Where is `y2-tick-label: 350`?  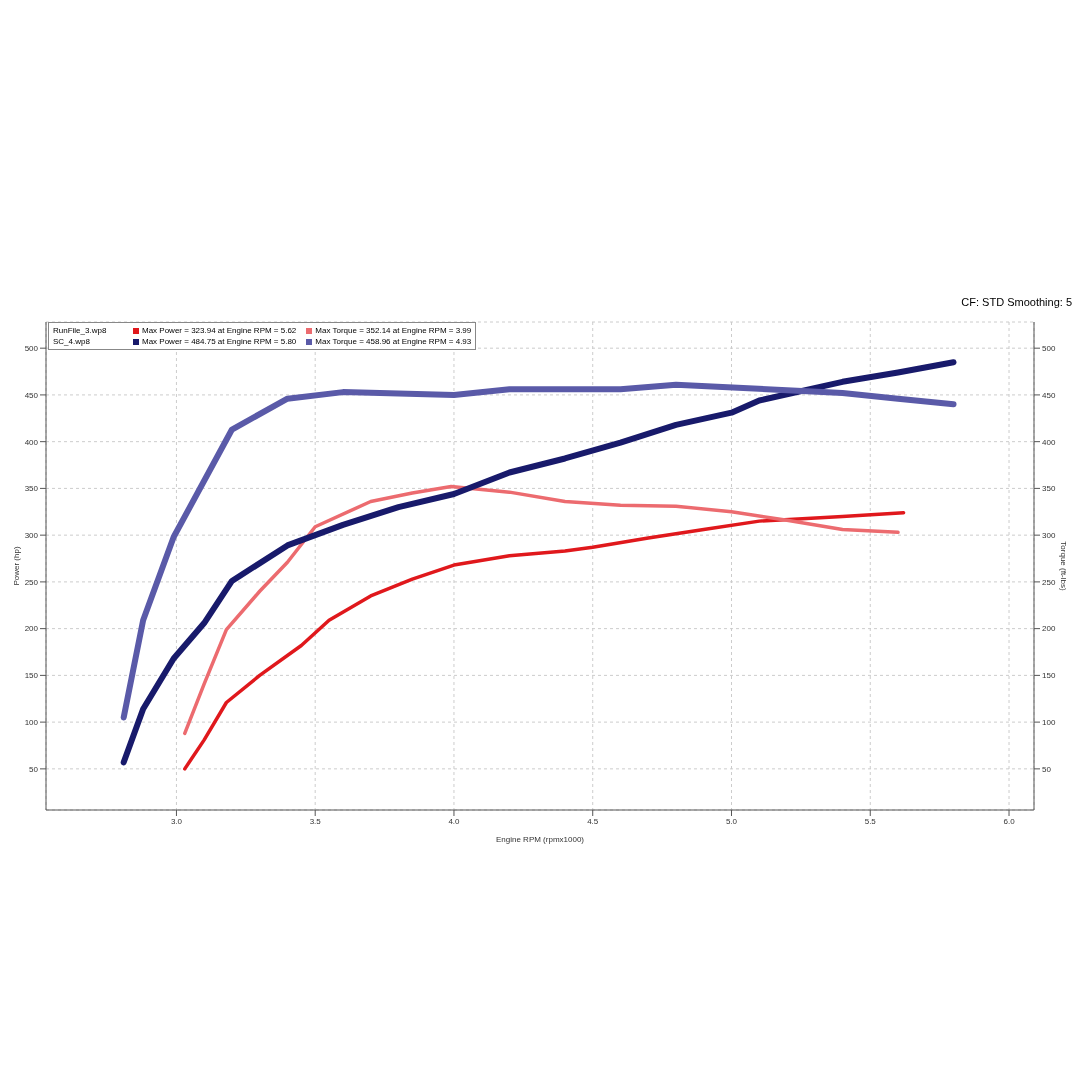 y2-tick-label: 350 is located at coordinates (1049, 489).